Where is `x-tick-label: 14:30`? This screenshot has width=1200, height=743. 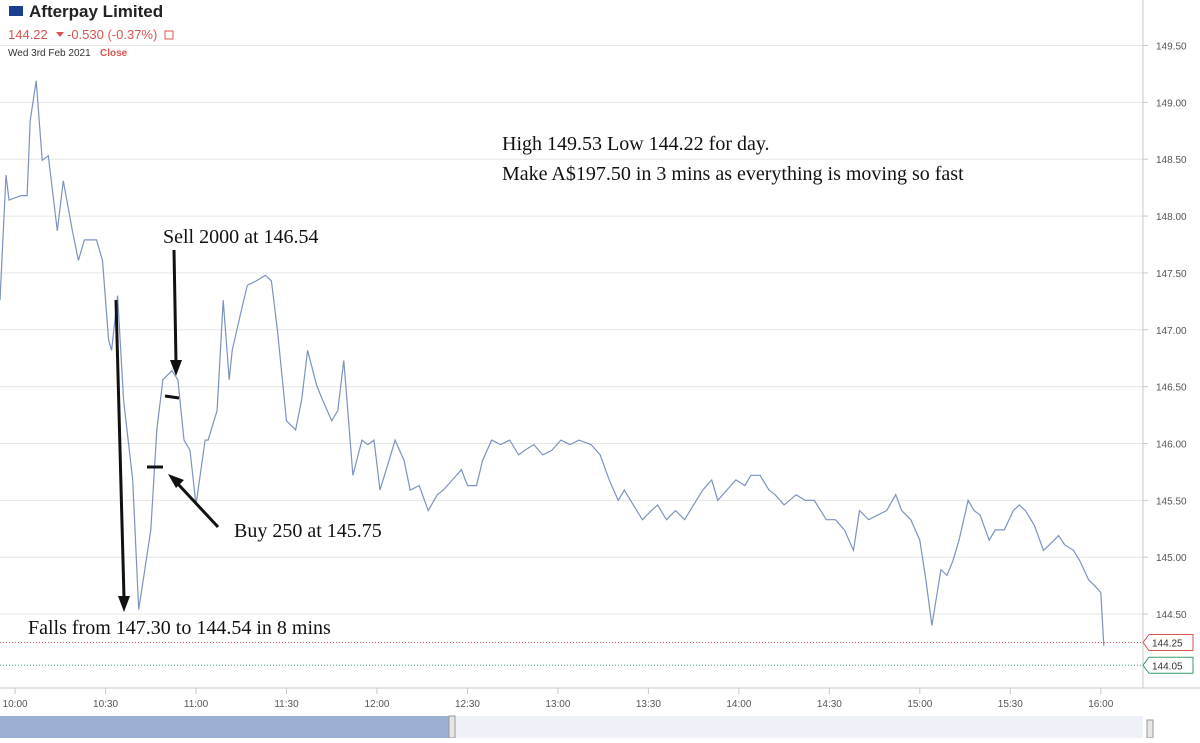
x-tick-label: 14:30 is located at coordinates (829, 704).